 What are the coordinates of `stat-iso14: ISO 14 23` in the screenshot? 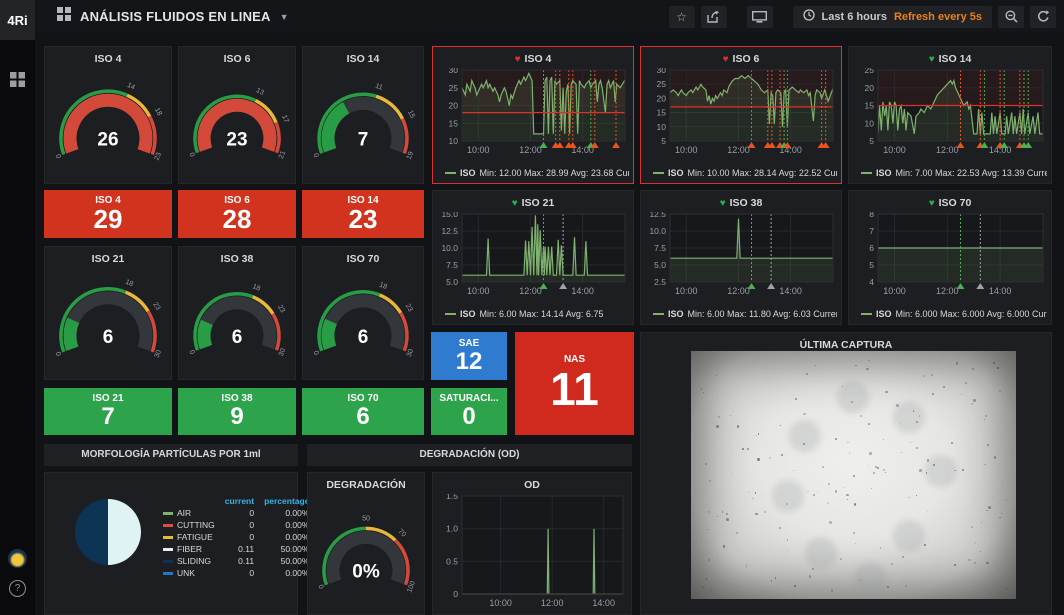 It's located at (363, 214).